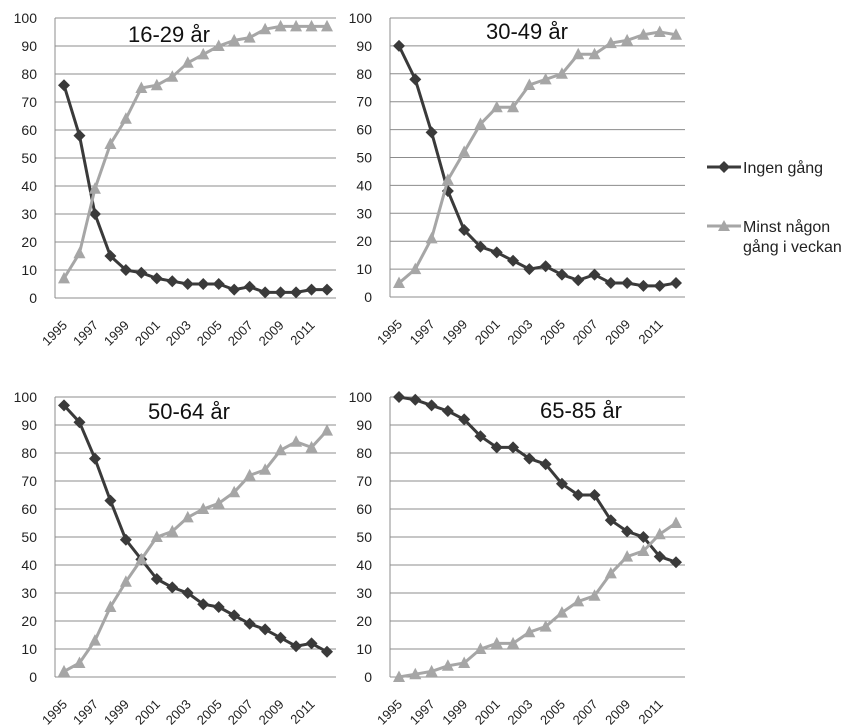  Describe the element at coordinates (189, 411) in the screenshot. I see `chart-title: 50-64 år` at that location.